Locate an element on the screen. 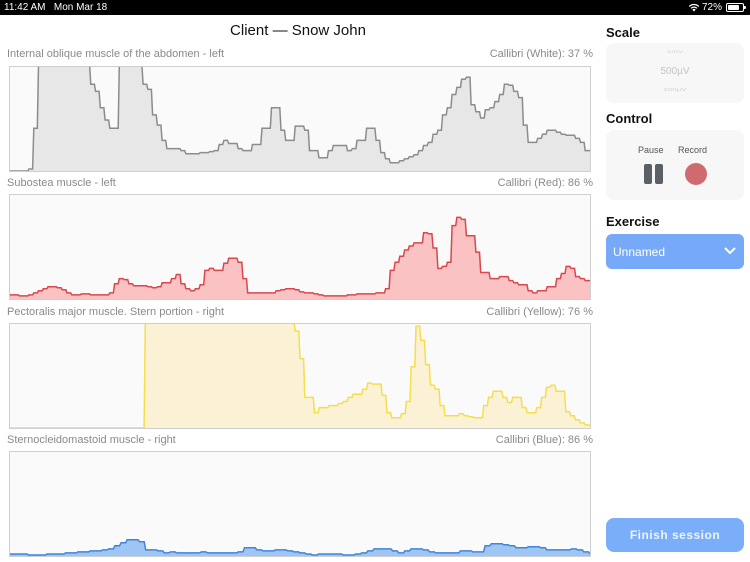  channel-4-emg-chart is located at coordinates (300, 504).